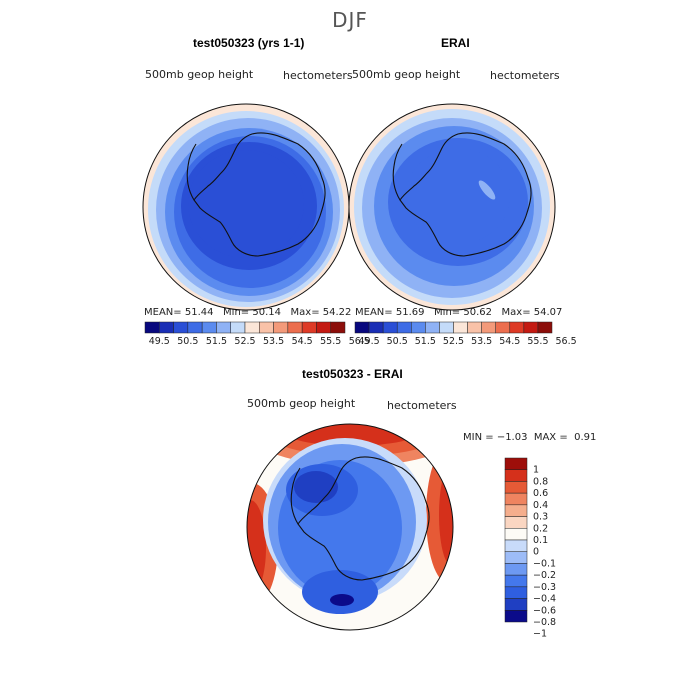 The width and height of the screenshot is (700, 700). What do you see at coordinates (236, 312) in the screenshot?
I see `model-min-label: Min=` at bounding box center [236, 312].